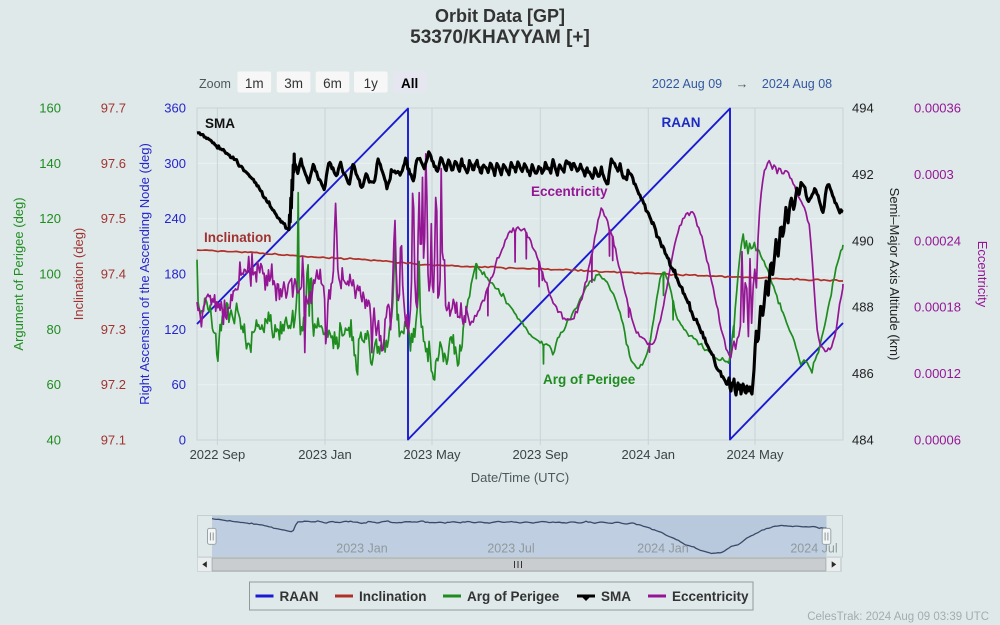 The image size is (1000, 625). Describe the element at coordinates (863, 240) in the screenshot. I see `svg-text: 490` at that location.